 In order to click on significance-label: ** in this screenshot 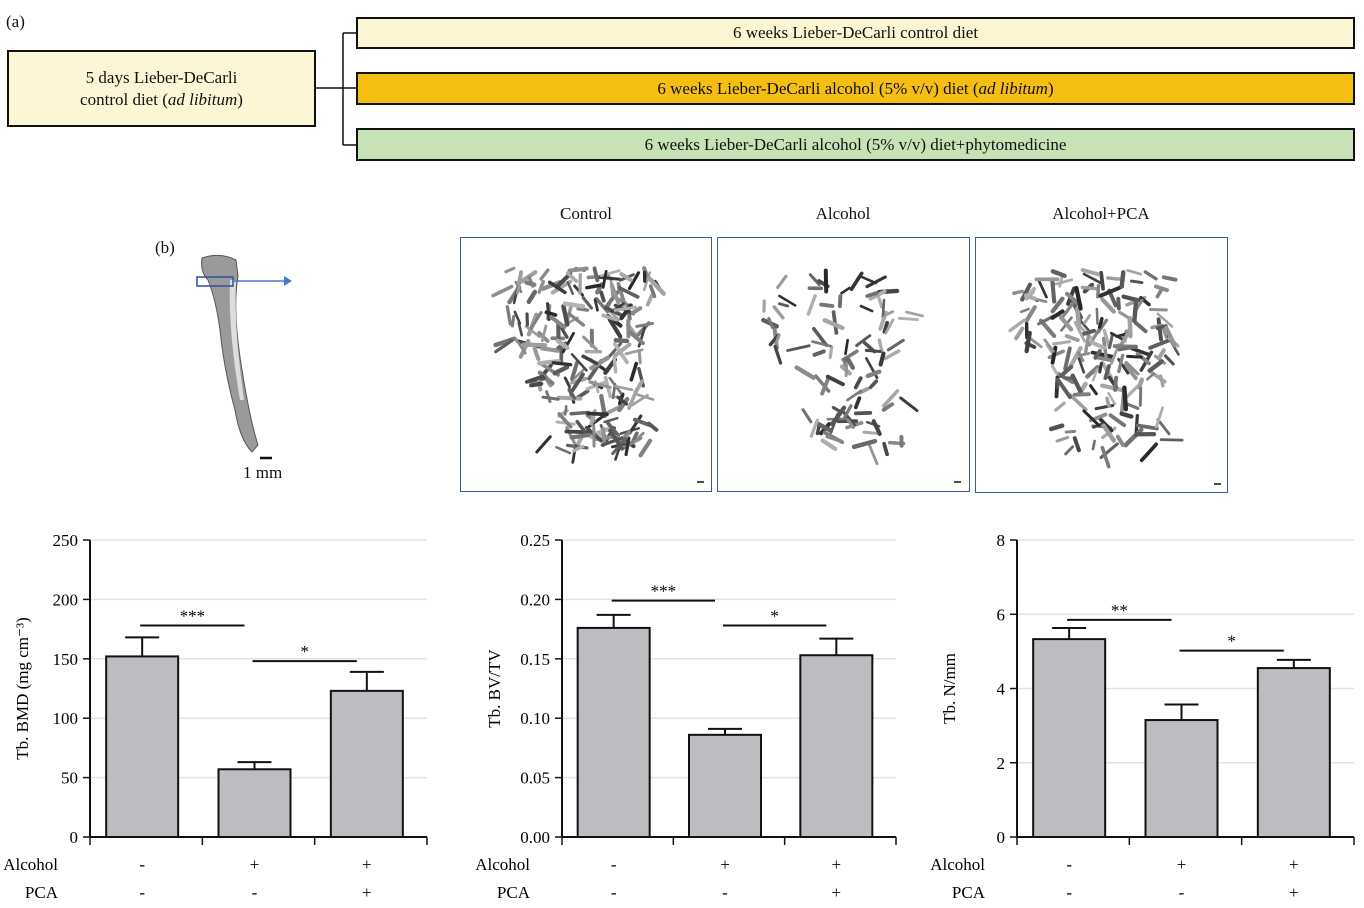, I will do `click(1119, 610)`.